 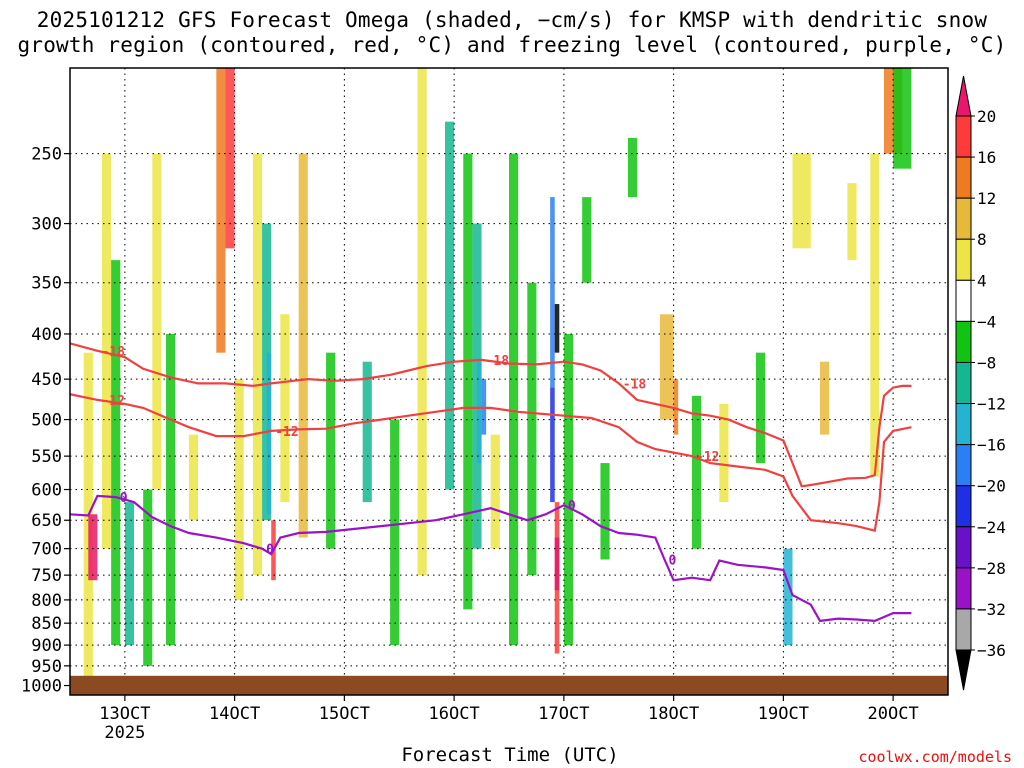 What do you see at coordinates (124, 733) in the screenshot?
I see `x-tick-sublabel: 2025` at bounding box center [124, 733].